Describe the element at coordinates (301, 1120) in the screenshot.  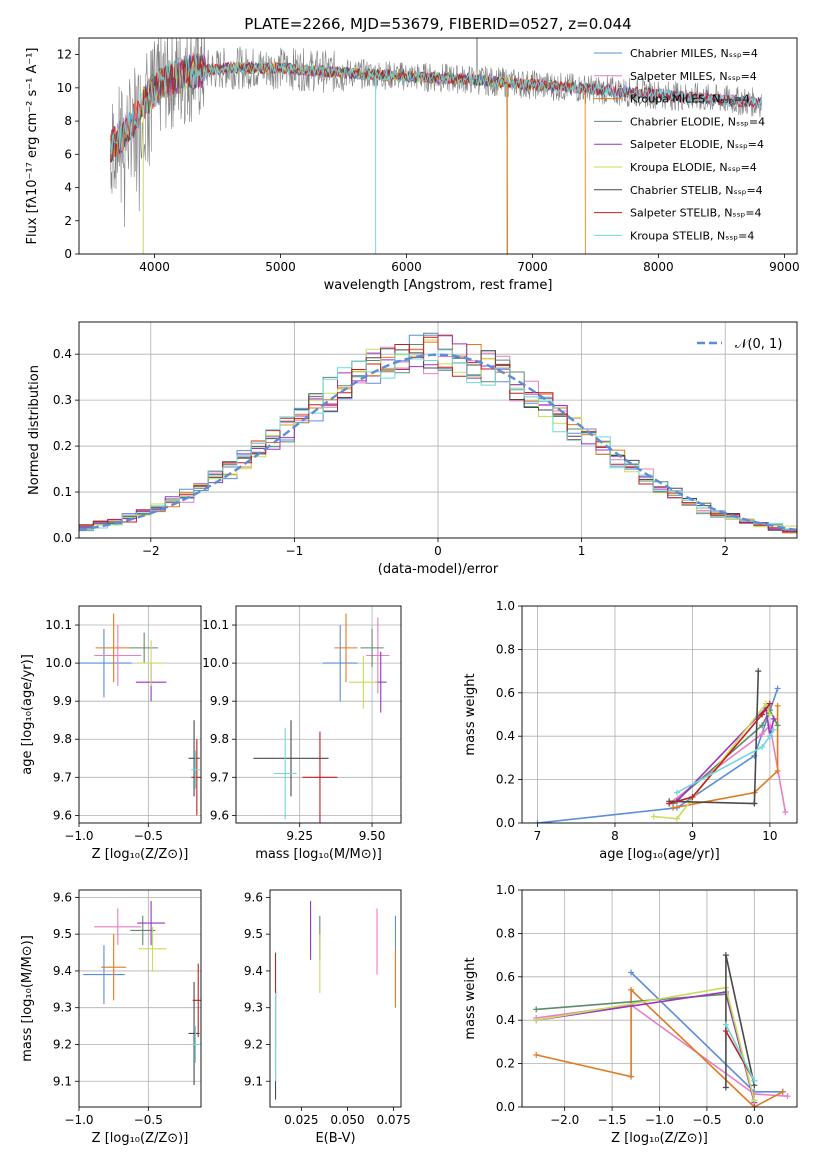
I see `x-tick-label: 0.025` at that location.